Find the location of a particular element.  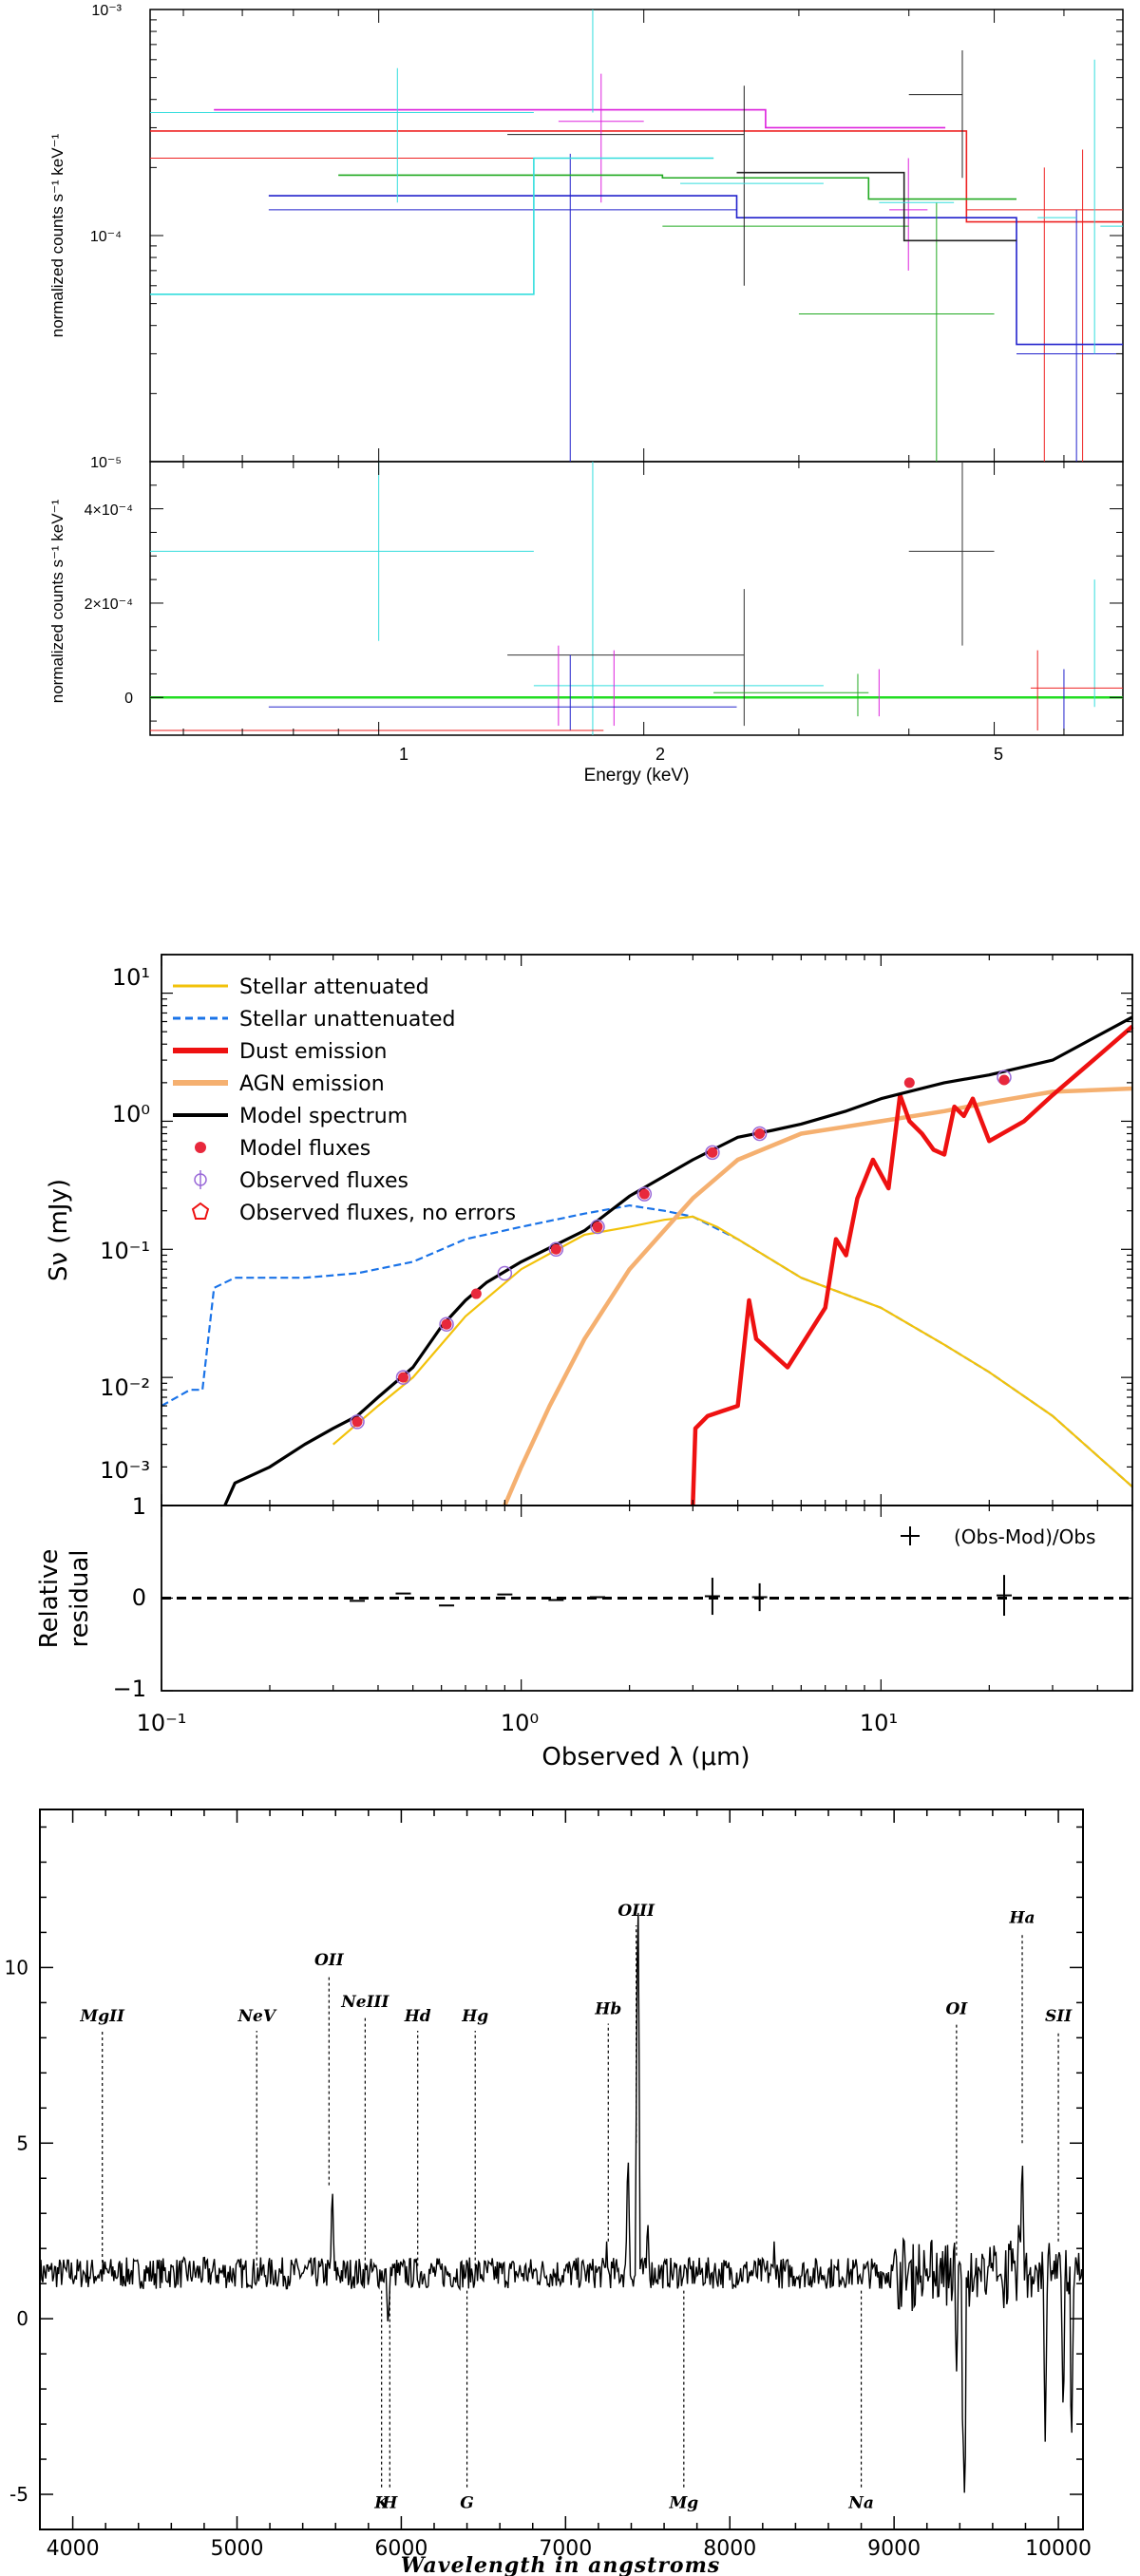

xray-xlabel: Energy (keV) is located at coordinates (637, 776).